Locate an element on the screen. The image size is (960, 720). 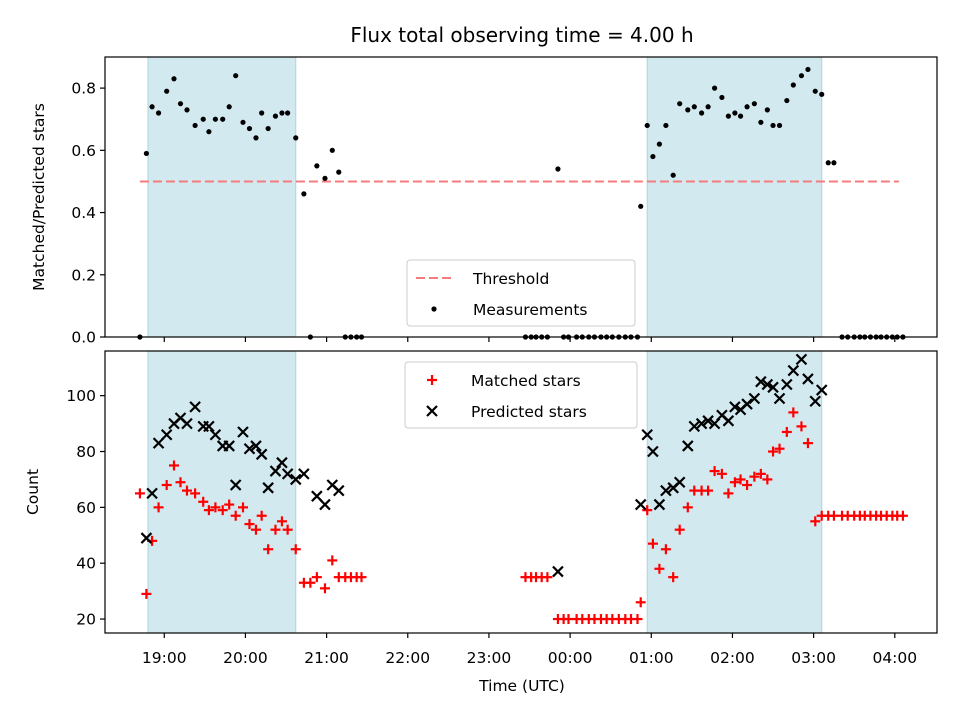
legend-dot-swatch is located at coordinates (434, 309).